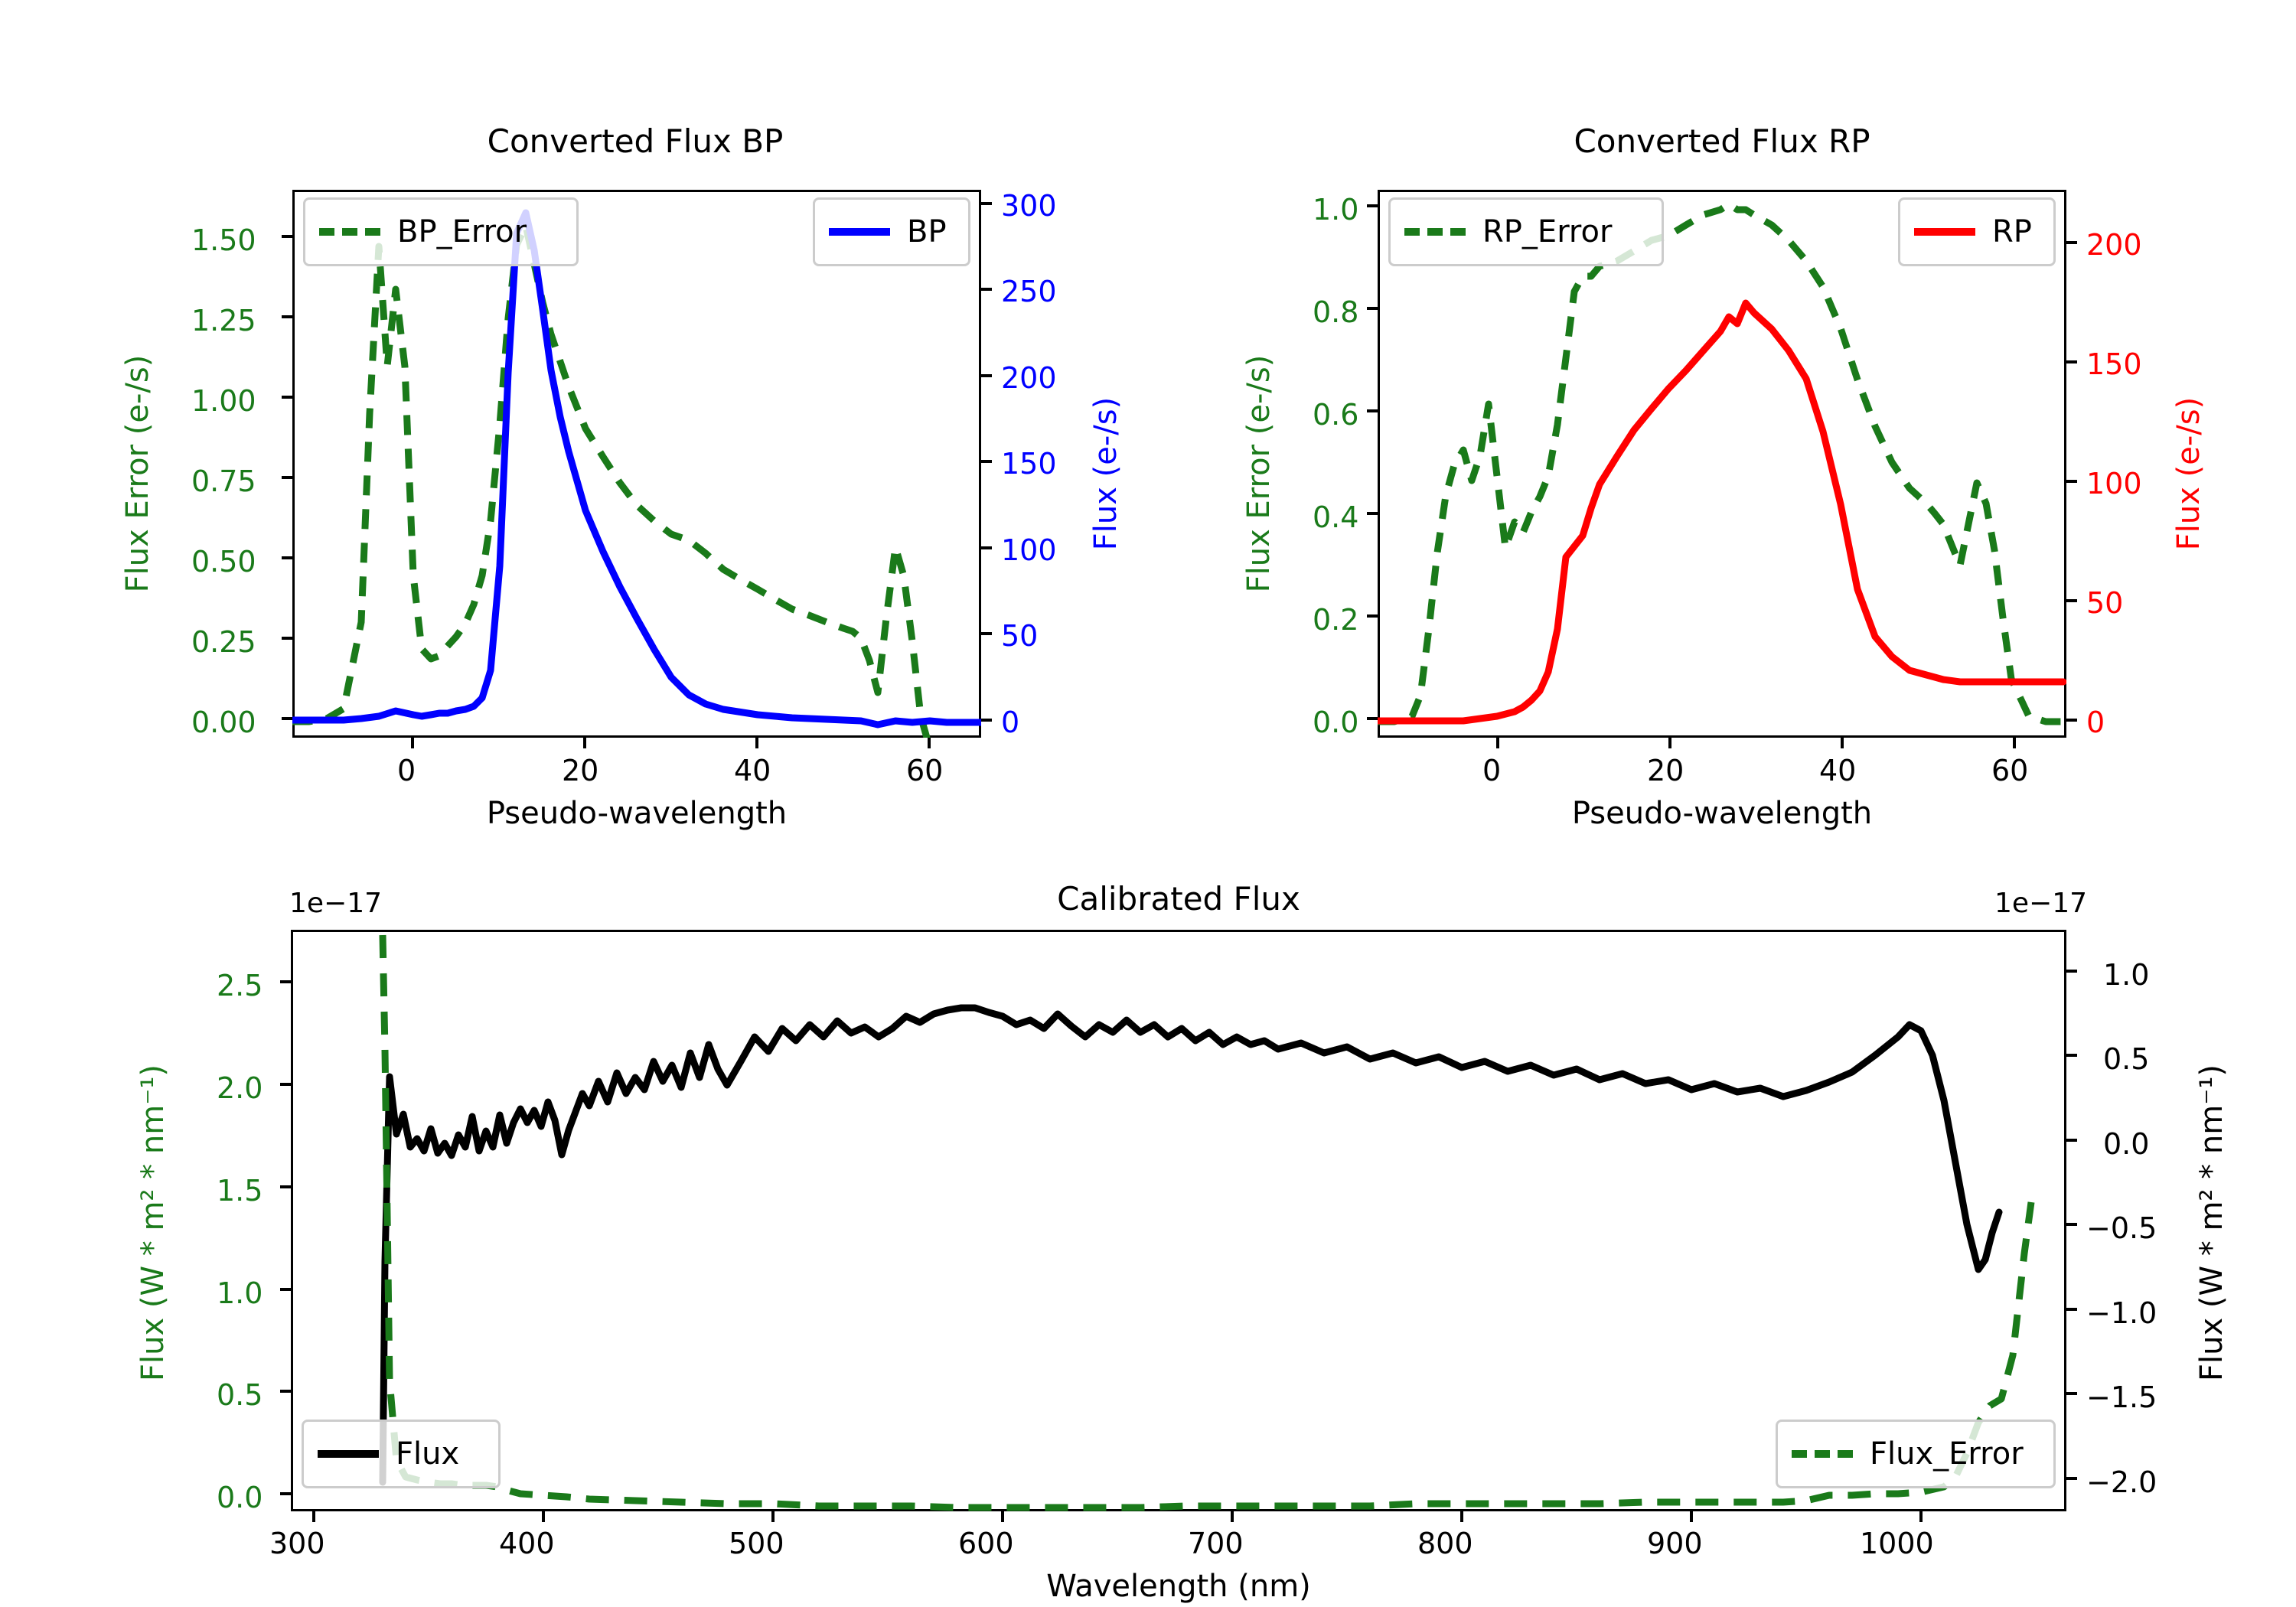 The image size is (2296, 1607). Describe the element at coordinates (1838, 770) in the screenshot. I see `rp-xtick-2: 40` at that location.